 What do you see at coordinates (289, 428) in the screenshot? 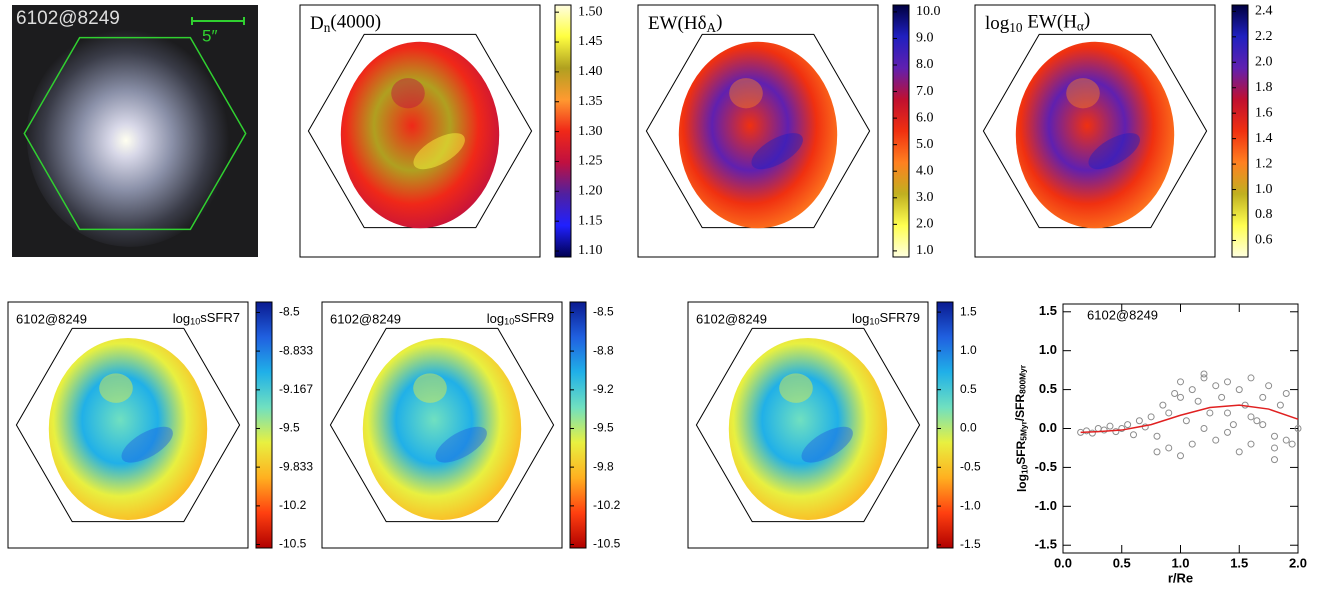
I see `colorbar-tick-label: -9.5` at bounding box center [289, 428].